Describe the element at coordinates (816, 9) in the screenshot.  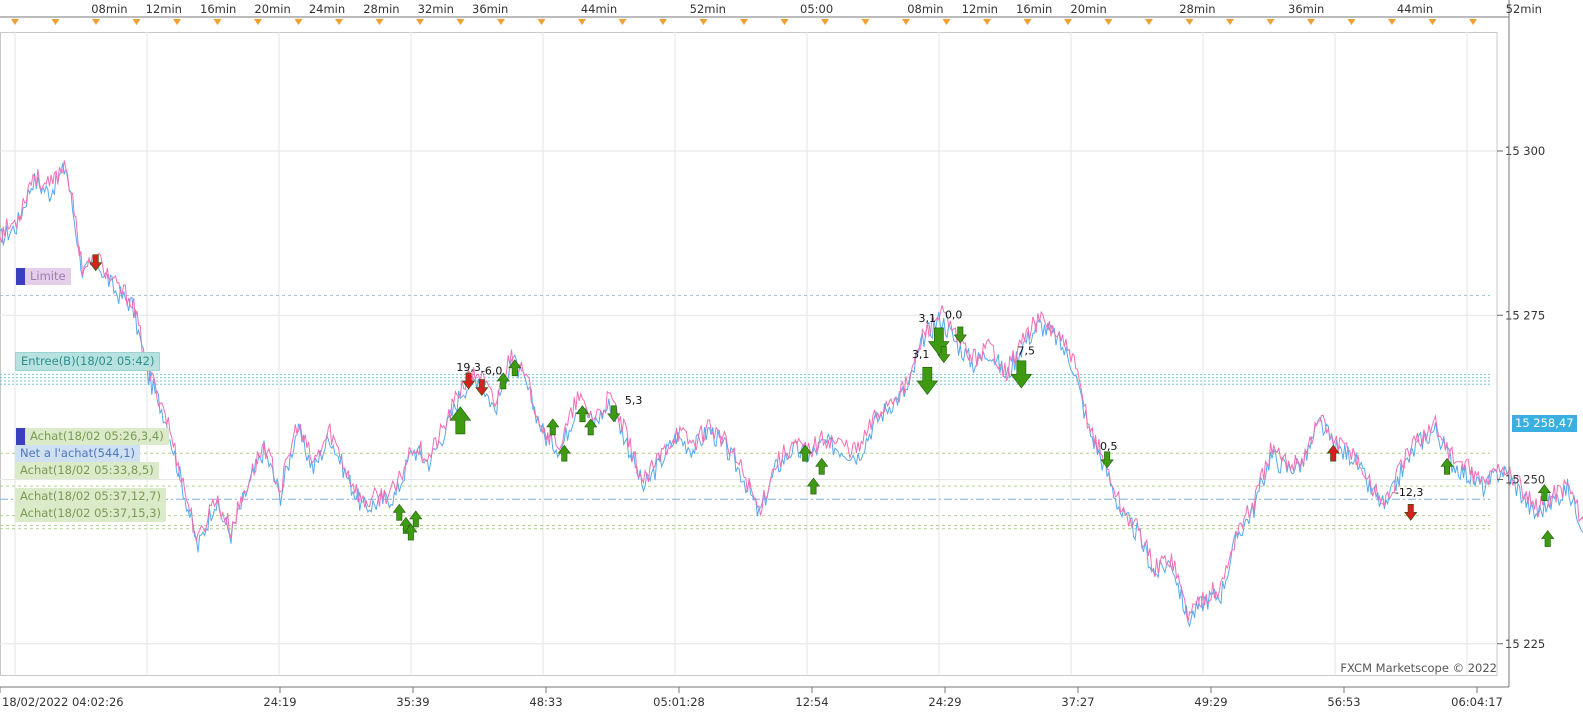
I see `top-tick-label: 05:00` at that location.